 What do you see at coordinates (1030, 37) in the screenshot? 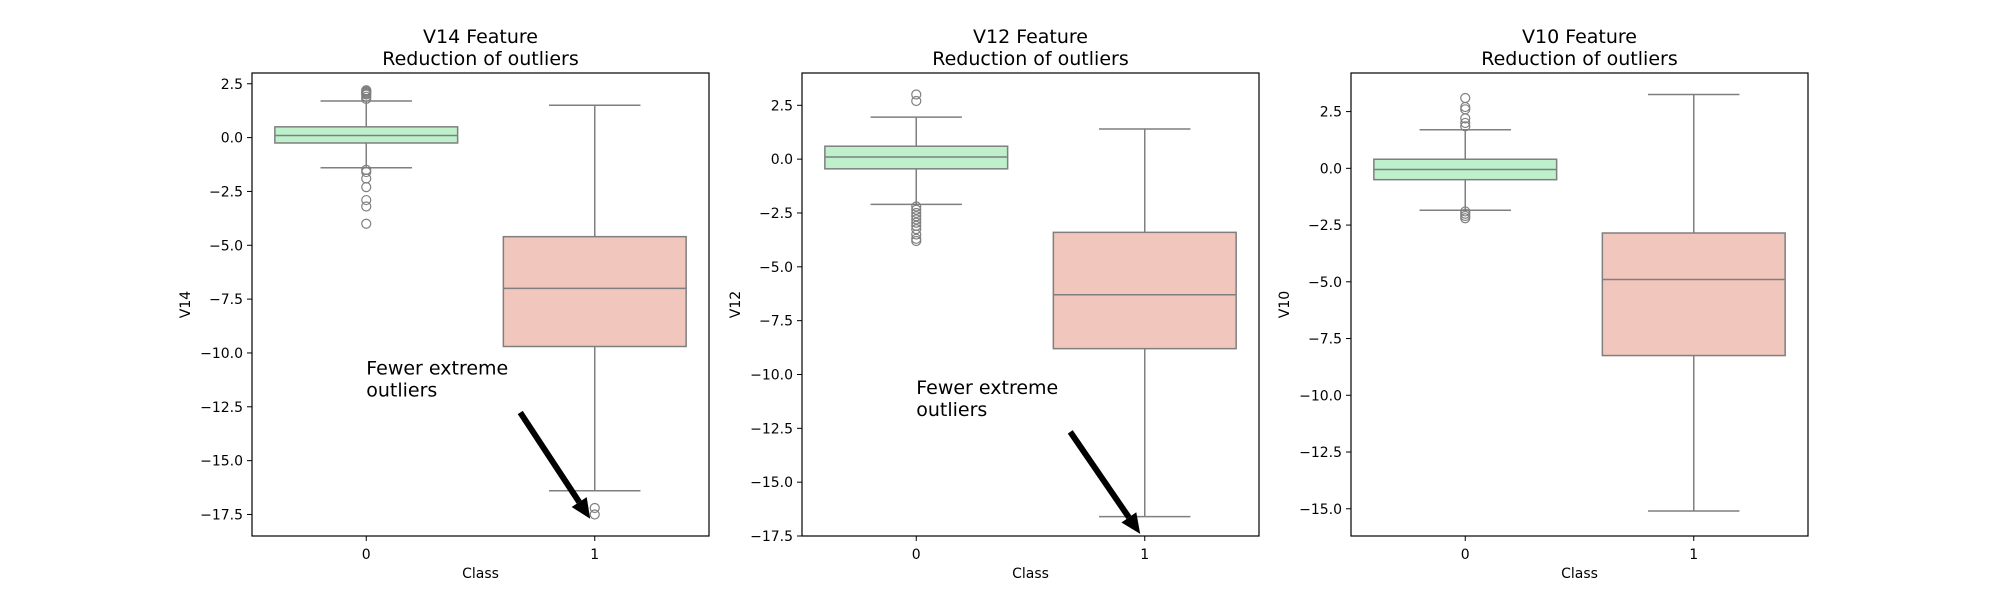
I see `chart-title: V12 Feature` at bounding box center [1030, 37].